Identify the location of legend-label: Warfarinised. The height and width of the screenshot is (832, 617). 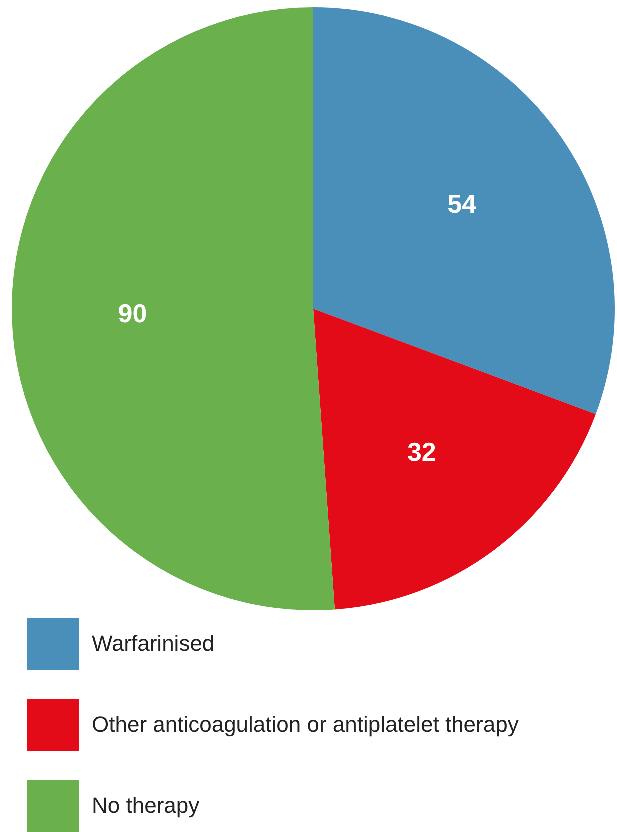
(153, 644).